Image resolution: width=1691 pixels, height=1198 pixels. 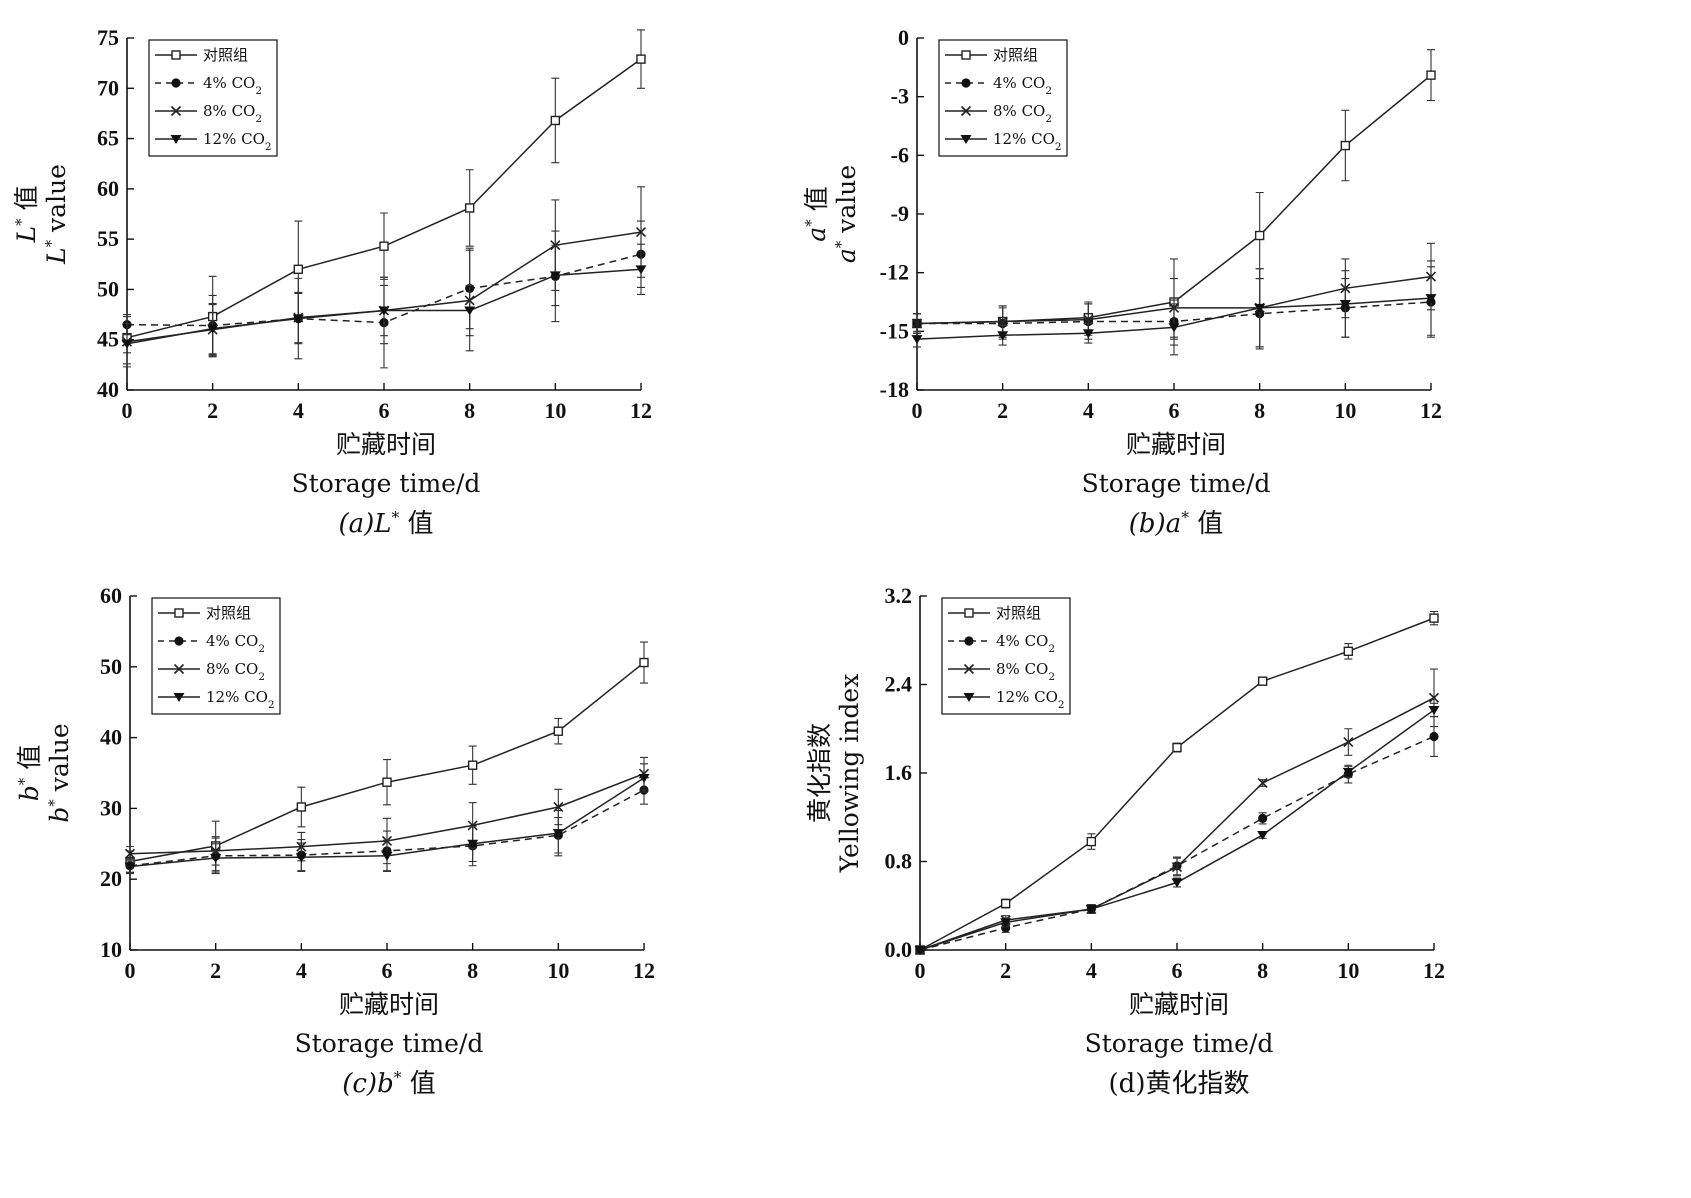 What do you see at coordinates (899, 949) in the screenshot?
I see `y-tick-label: 0.0` at bounding box center [899, 949].